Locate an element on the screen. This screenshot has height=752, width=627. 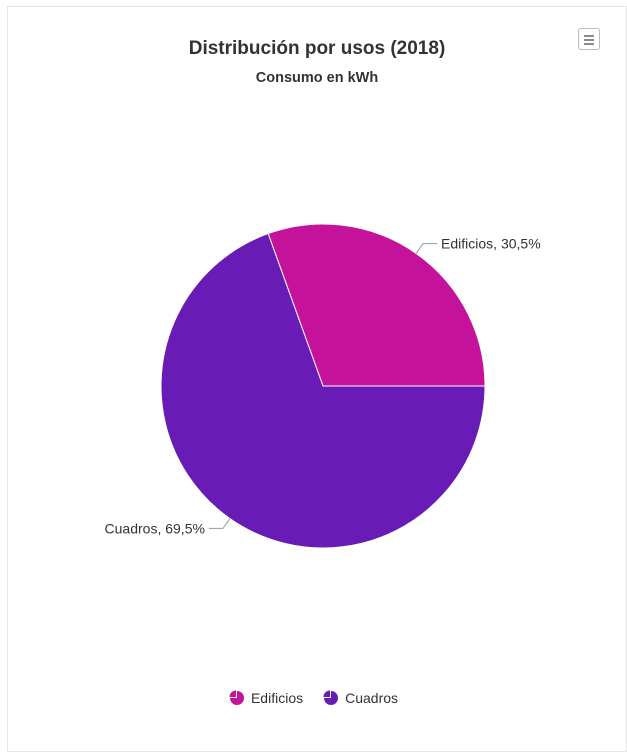
hamburger-menu-icon is located at coordinates (589, 36).